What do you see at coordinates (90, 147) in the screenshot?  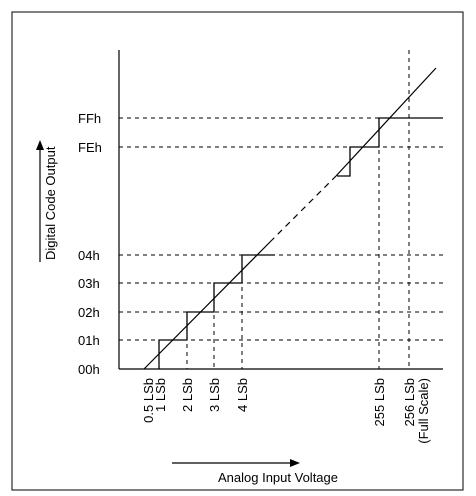 I see `y-tick-feh: FEh` at bounding box center [90, 147].